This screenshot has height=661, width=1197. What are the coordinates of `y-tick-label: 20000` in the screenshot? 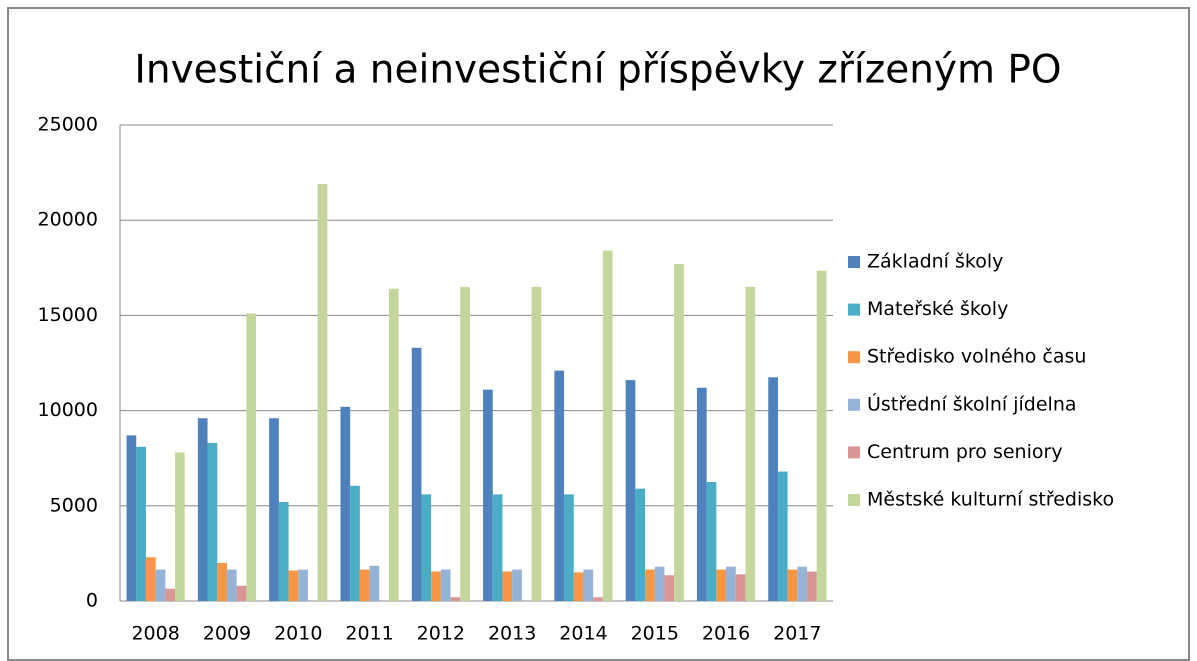 It's located at (68, 220).